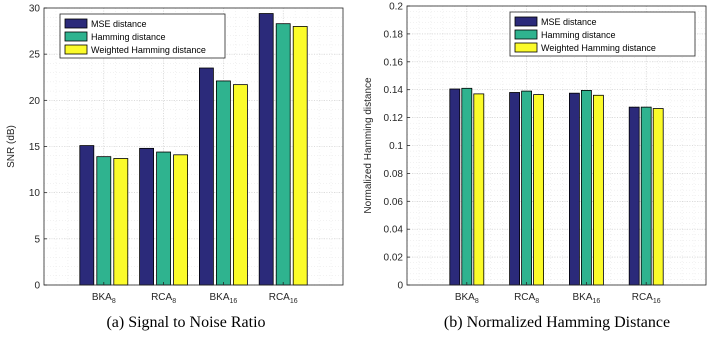 Image resolution: width=716 pixels, height=339 pixels. What do you see at coordinates (35, 193) in the screenshot?
I see `y-tick-label: 10` at bounding box center [35, 193].